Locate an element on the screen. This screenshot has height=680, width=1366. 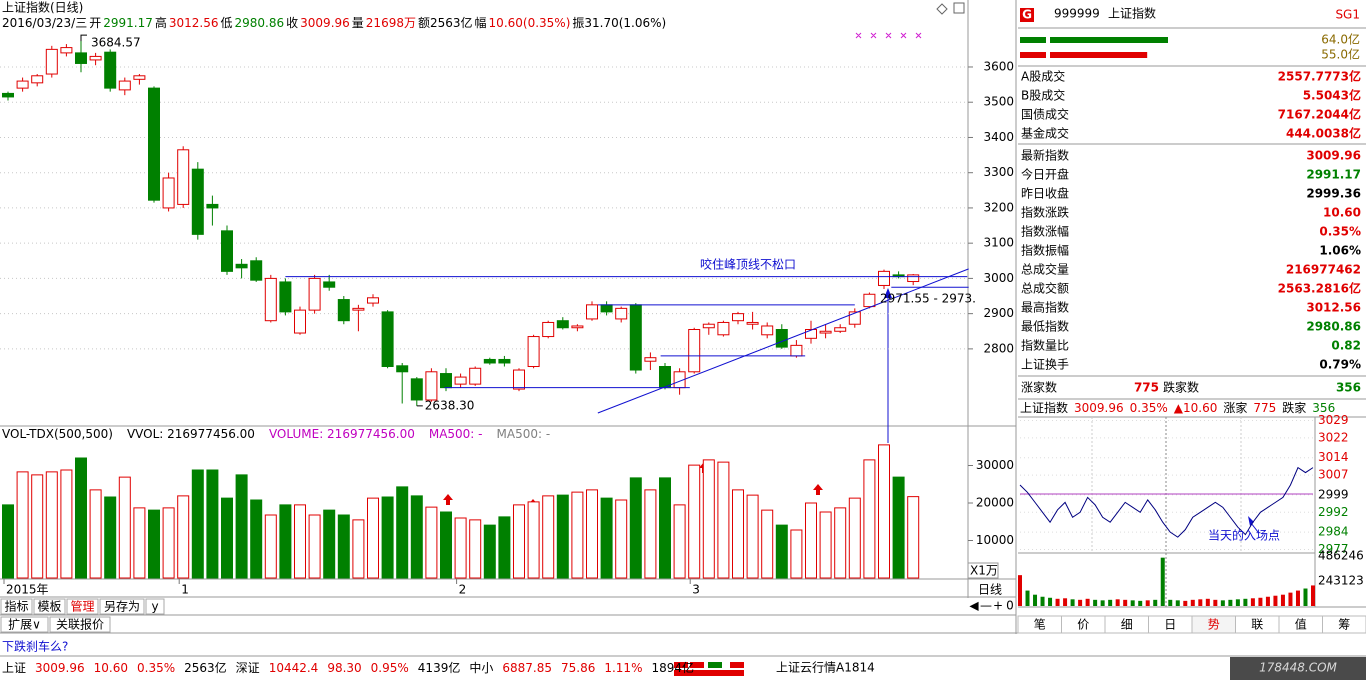
row-label: 总成交量 is located at coordinates (1045, 269).